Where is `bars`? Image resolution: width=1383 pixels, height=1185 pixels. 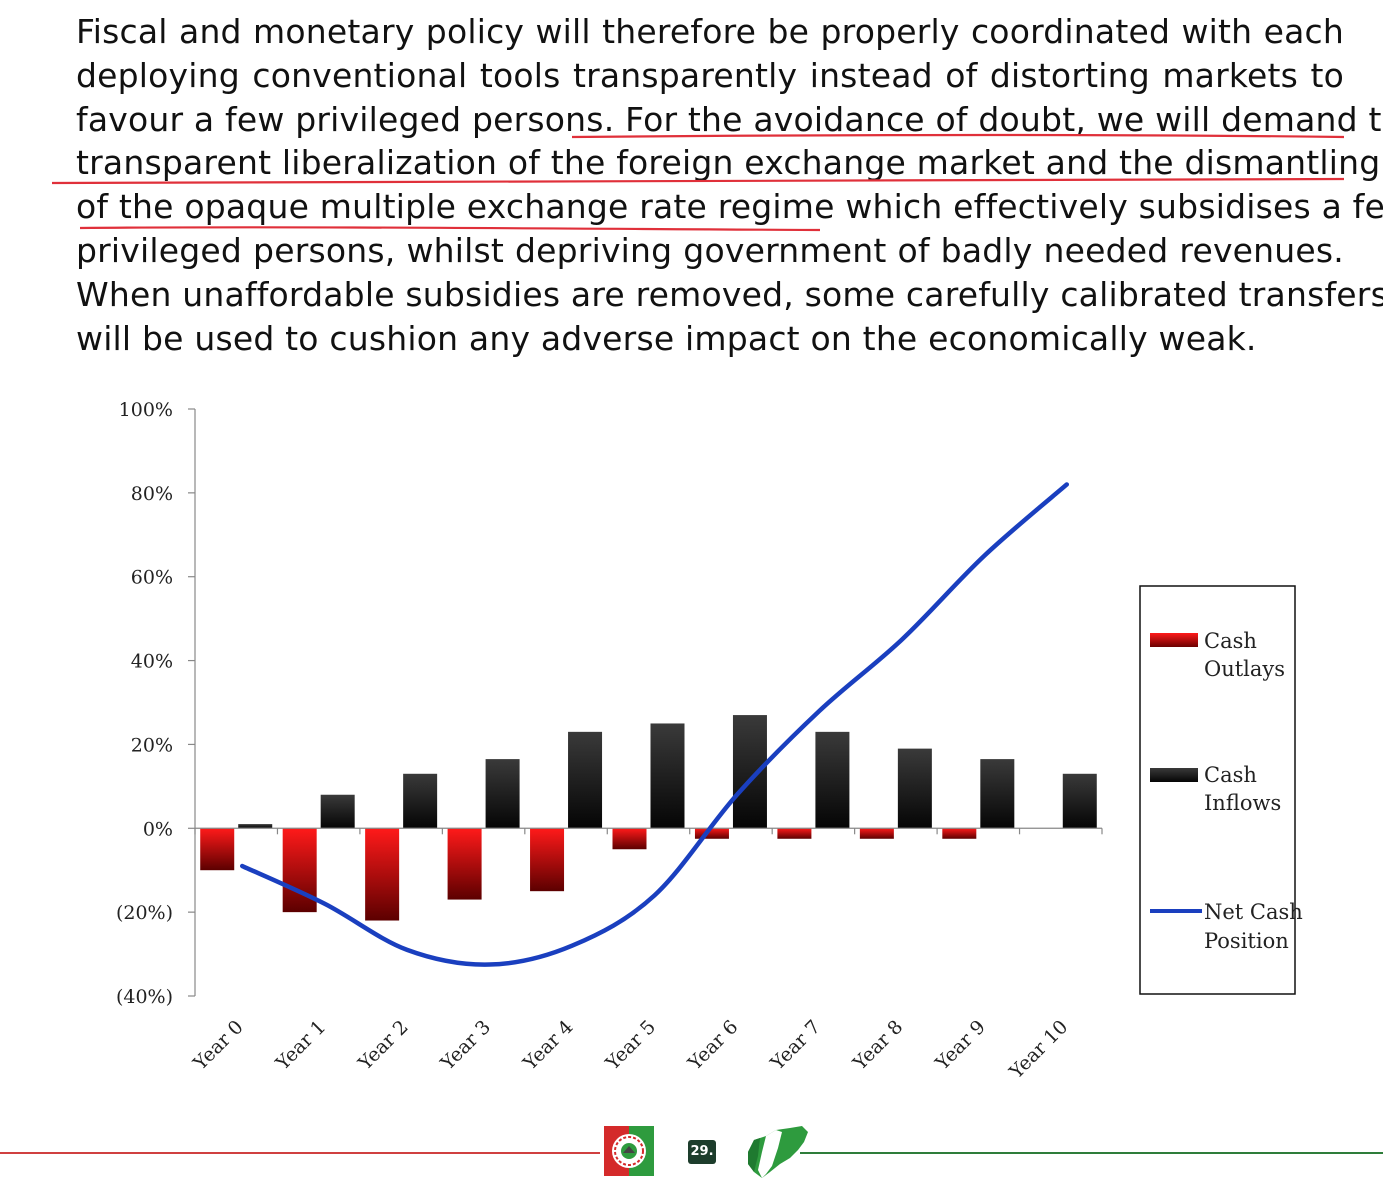 bars is located at coordinates (648, 818).